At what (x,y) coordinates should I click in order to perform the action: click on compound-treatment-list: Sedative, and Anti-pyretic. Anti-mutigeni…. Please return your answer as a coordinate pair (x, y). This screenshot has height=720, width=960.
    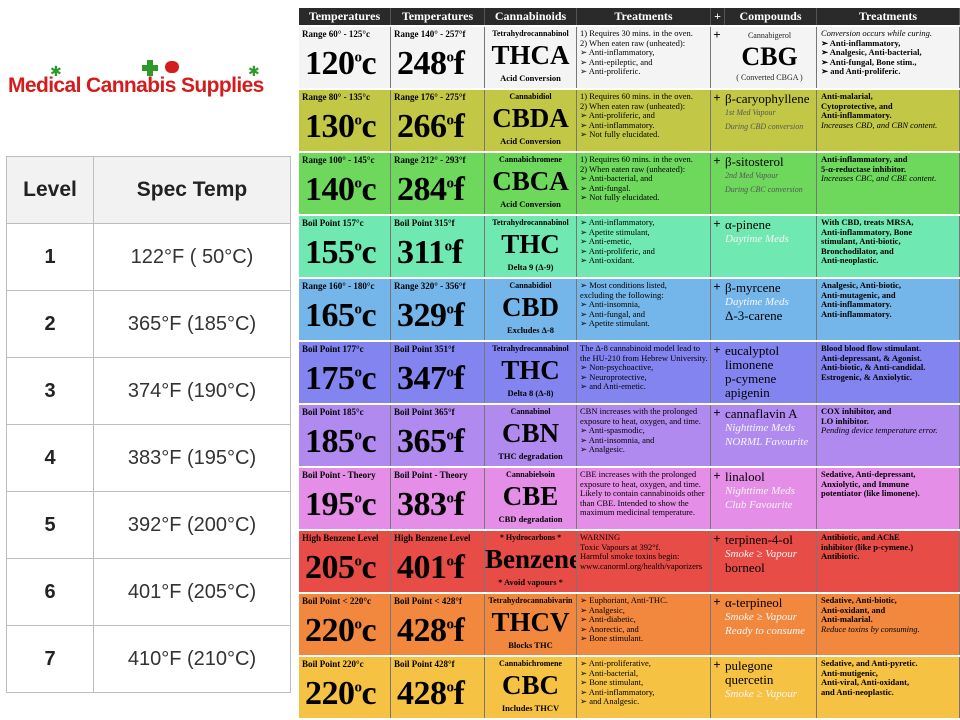
    Looking at the image, I should click on (889, 677).